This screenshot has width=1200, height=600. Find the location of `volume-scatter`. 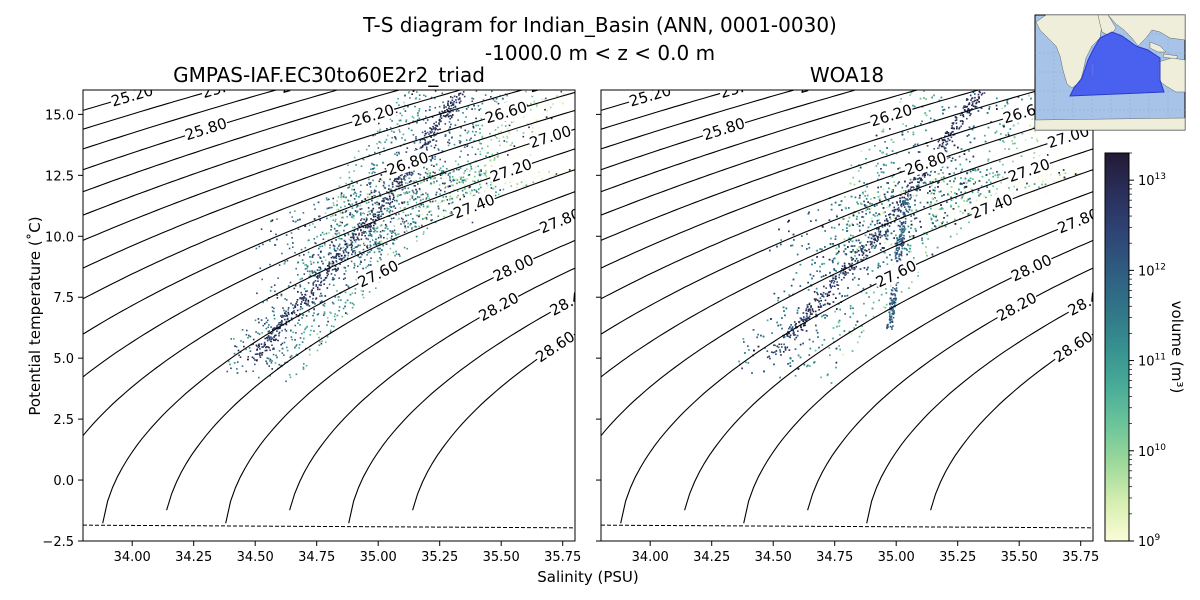

volume-scatter is located at coordinates (914, 237).